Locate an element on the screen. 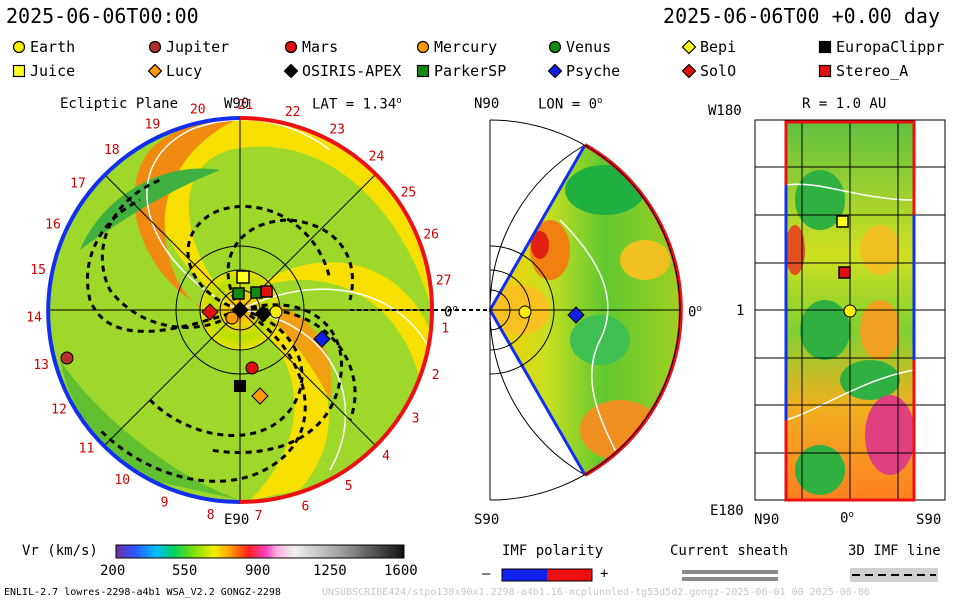 This screenshot has width=960, height=600. legend-item-bepi: Bepi is located at coordinates (709, 47).